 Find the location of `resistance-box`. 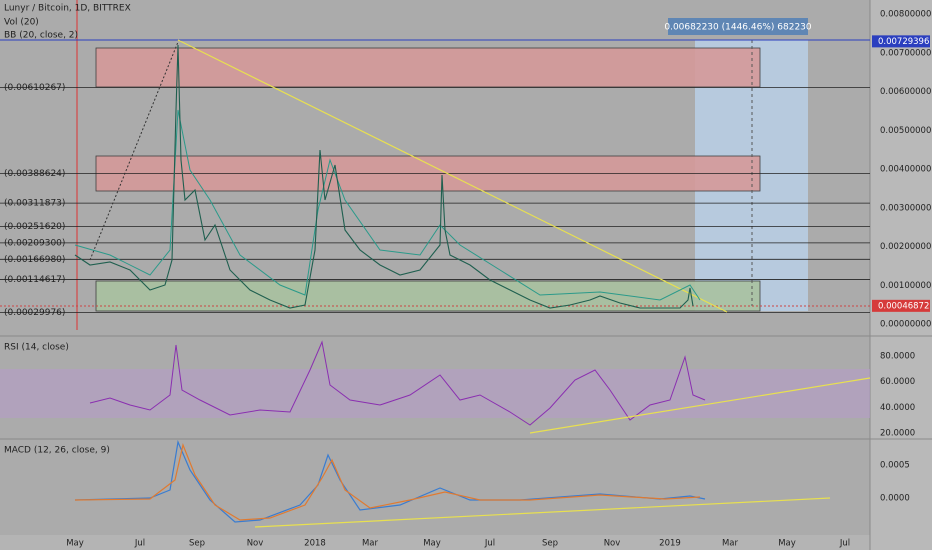

resistance-box is located at coordinates (428, 67).